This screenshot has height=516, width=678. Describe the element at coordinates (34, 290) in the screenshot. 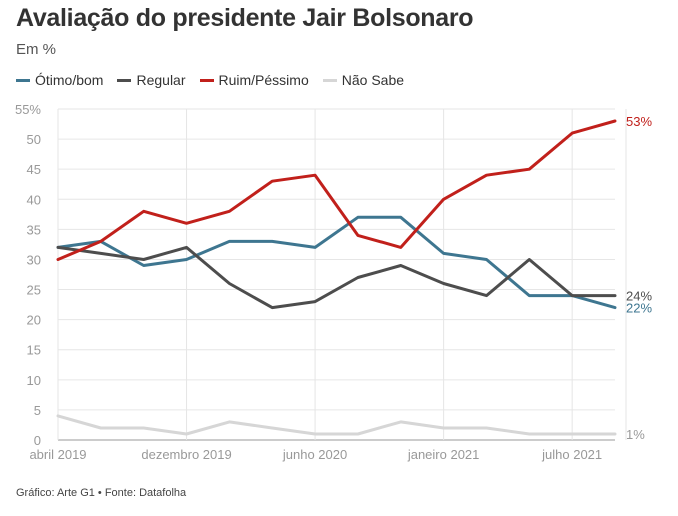

I see `y-tick-label: 25` at that location.